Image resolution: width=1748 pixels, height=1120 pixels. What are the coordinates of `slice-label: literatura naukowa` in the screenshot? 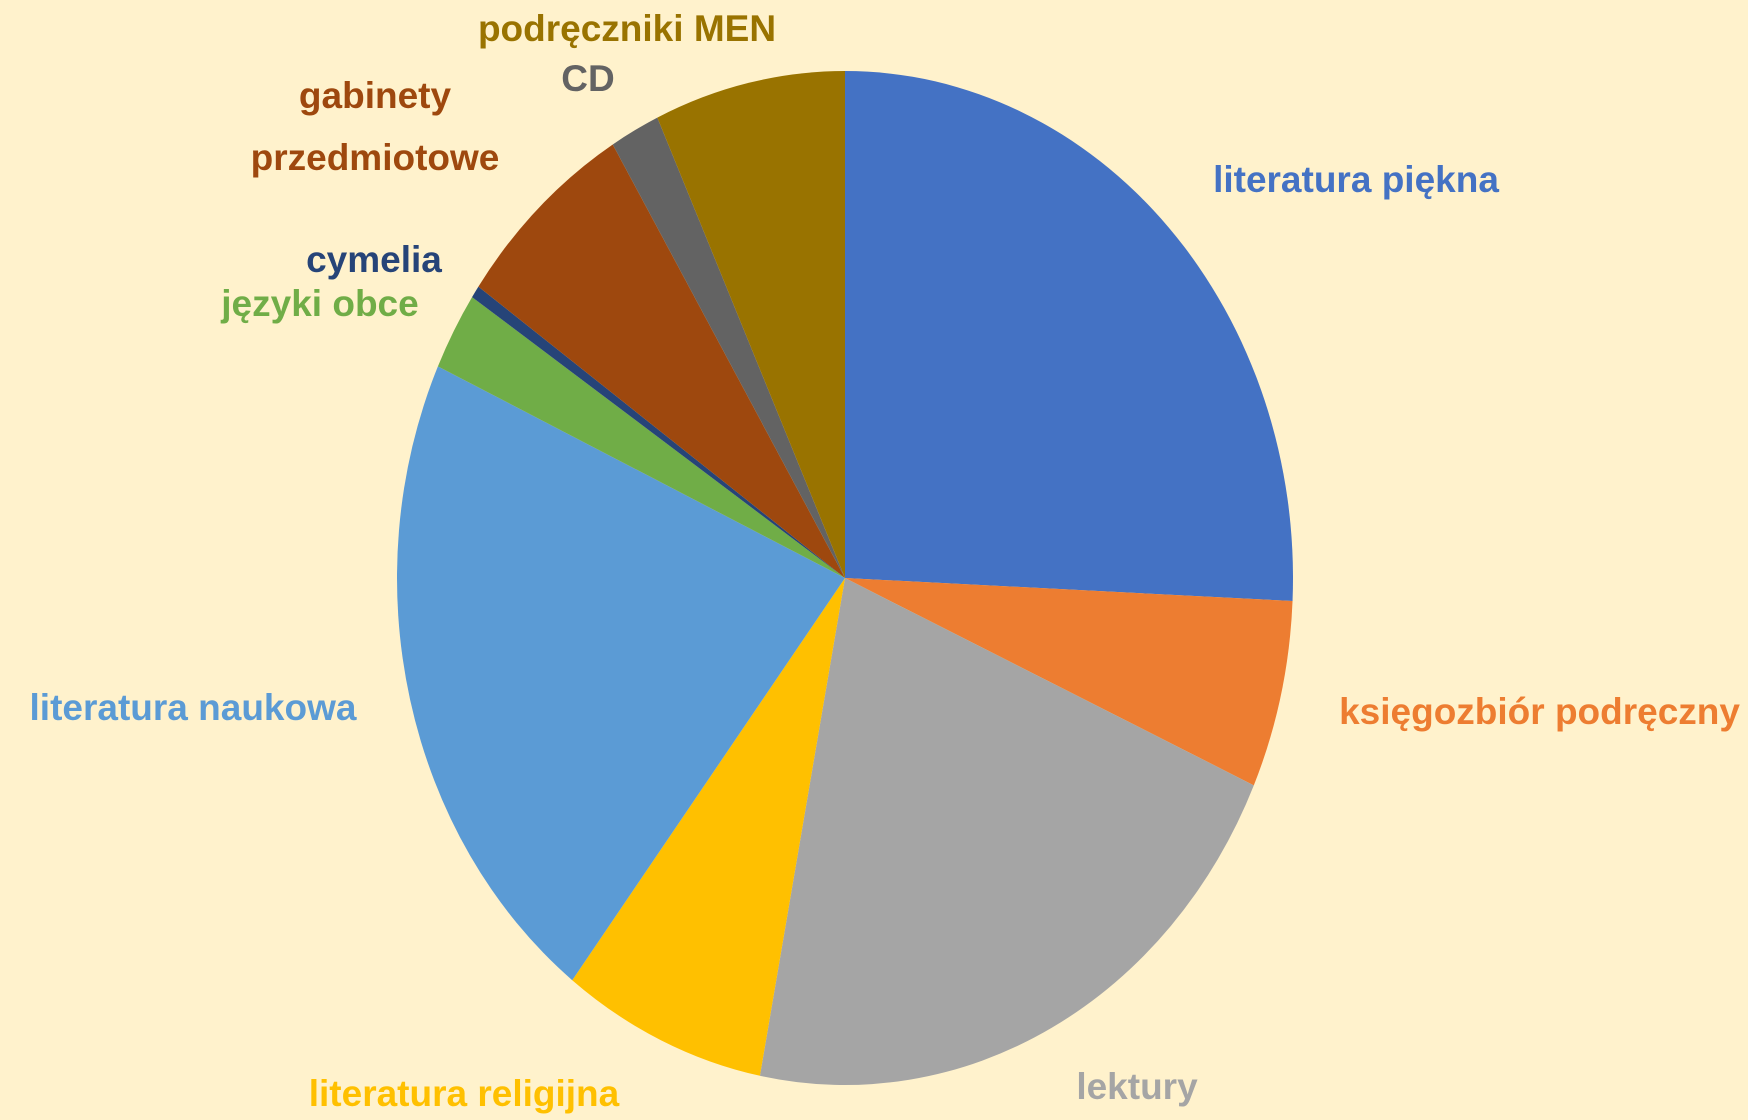 It's located at (193, 707).